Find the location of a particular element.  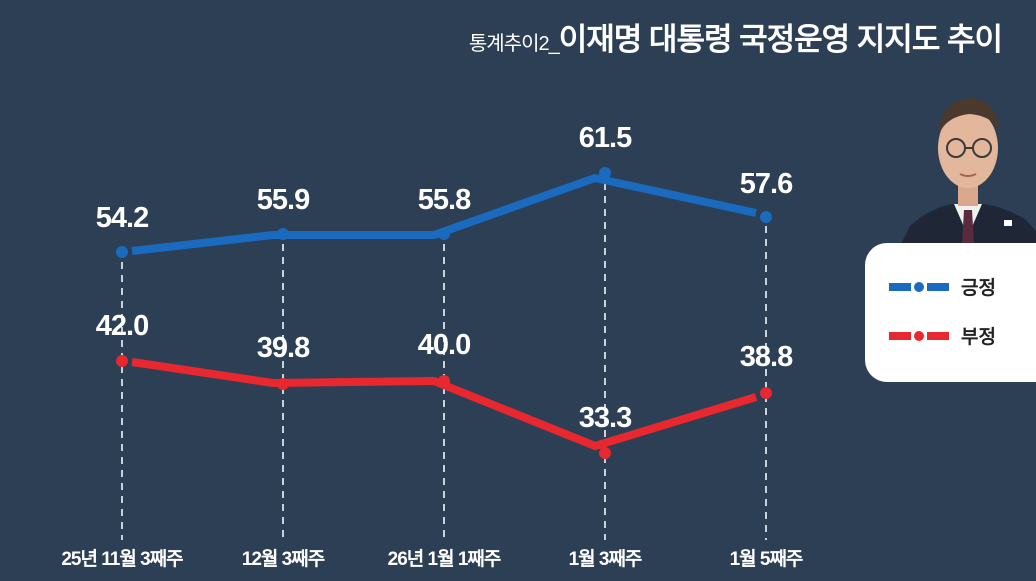

value-label: 57.6 is located at coordinates (766, 184).